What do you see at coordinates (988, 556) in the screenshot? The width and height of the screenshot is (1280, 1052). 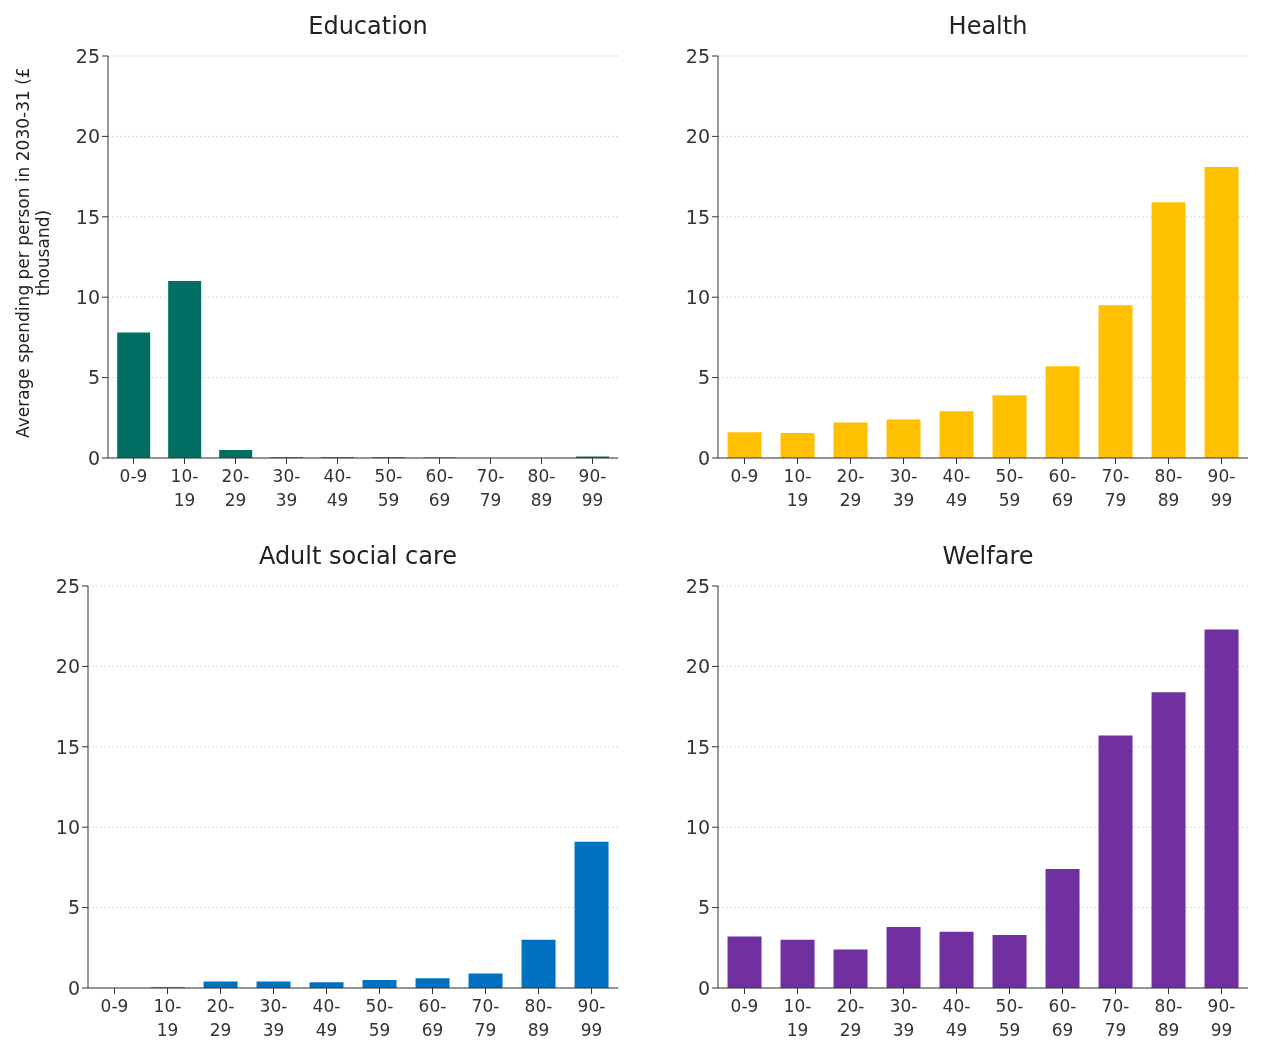 I see `chart-title: Welfare` at bounding box center [988, 556].